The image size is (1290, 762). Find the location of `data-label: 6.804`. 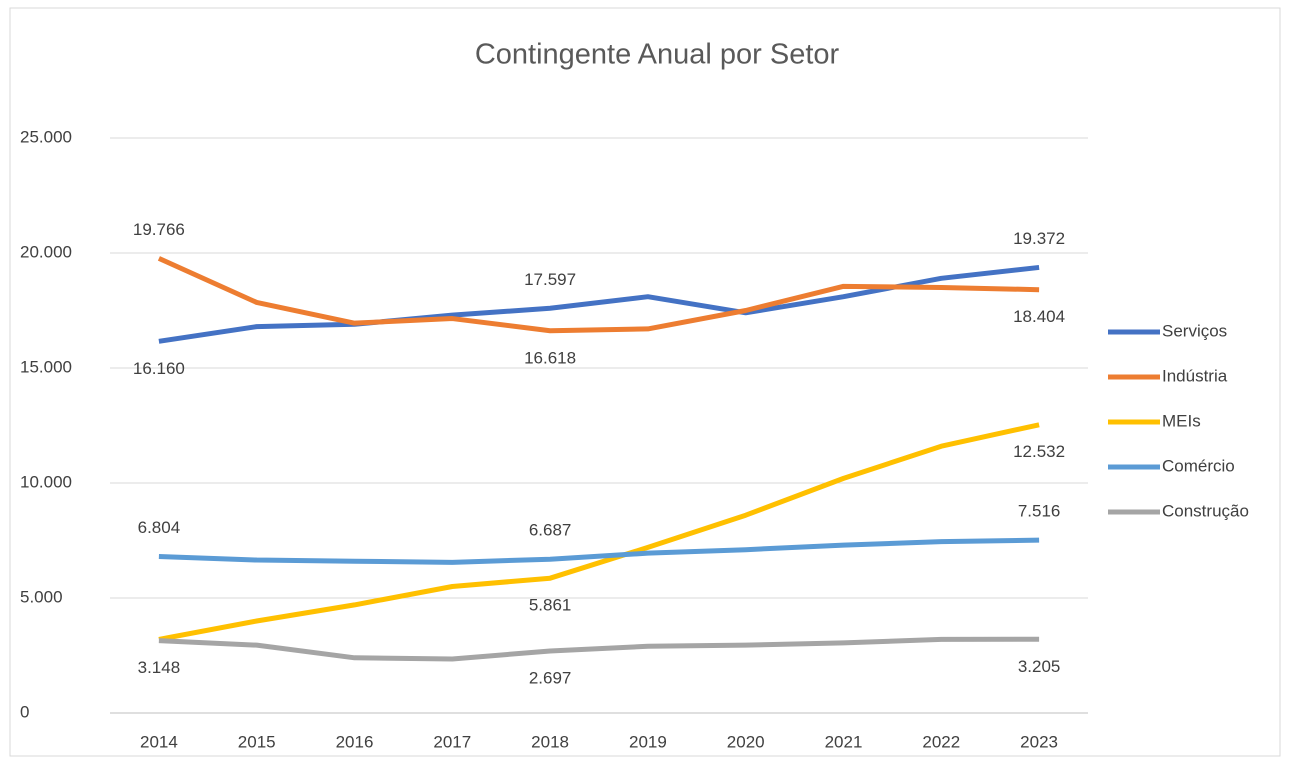

data-label: 6.804 is located at coordinates (159, 527).